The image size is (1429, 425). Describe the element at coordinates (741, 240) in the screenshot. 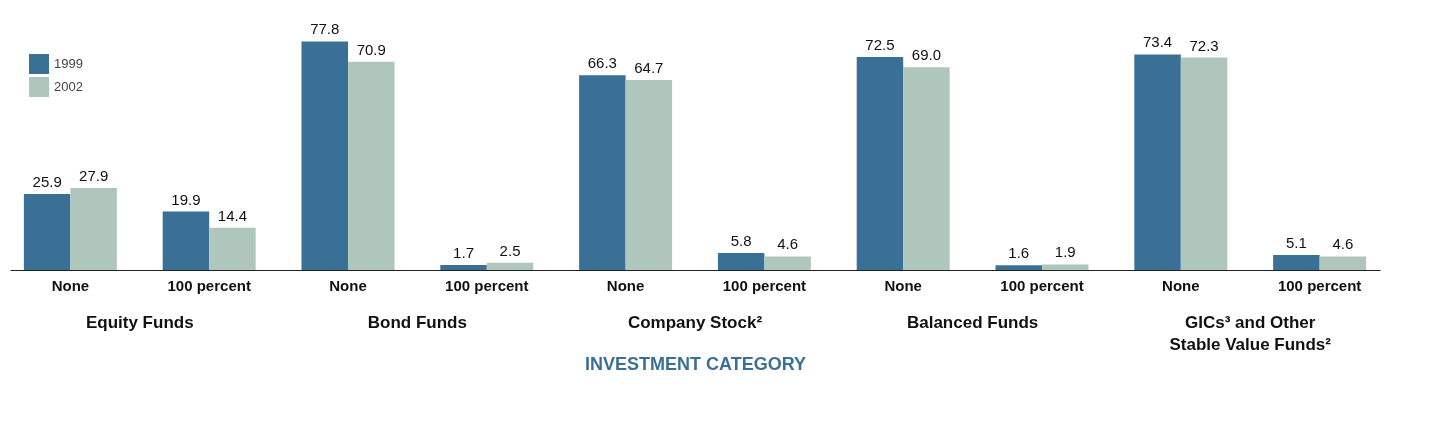

I see `data-label: 5.8` at that location.